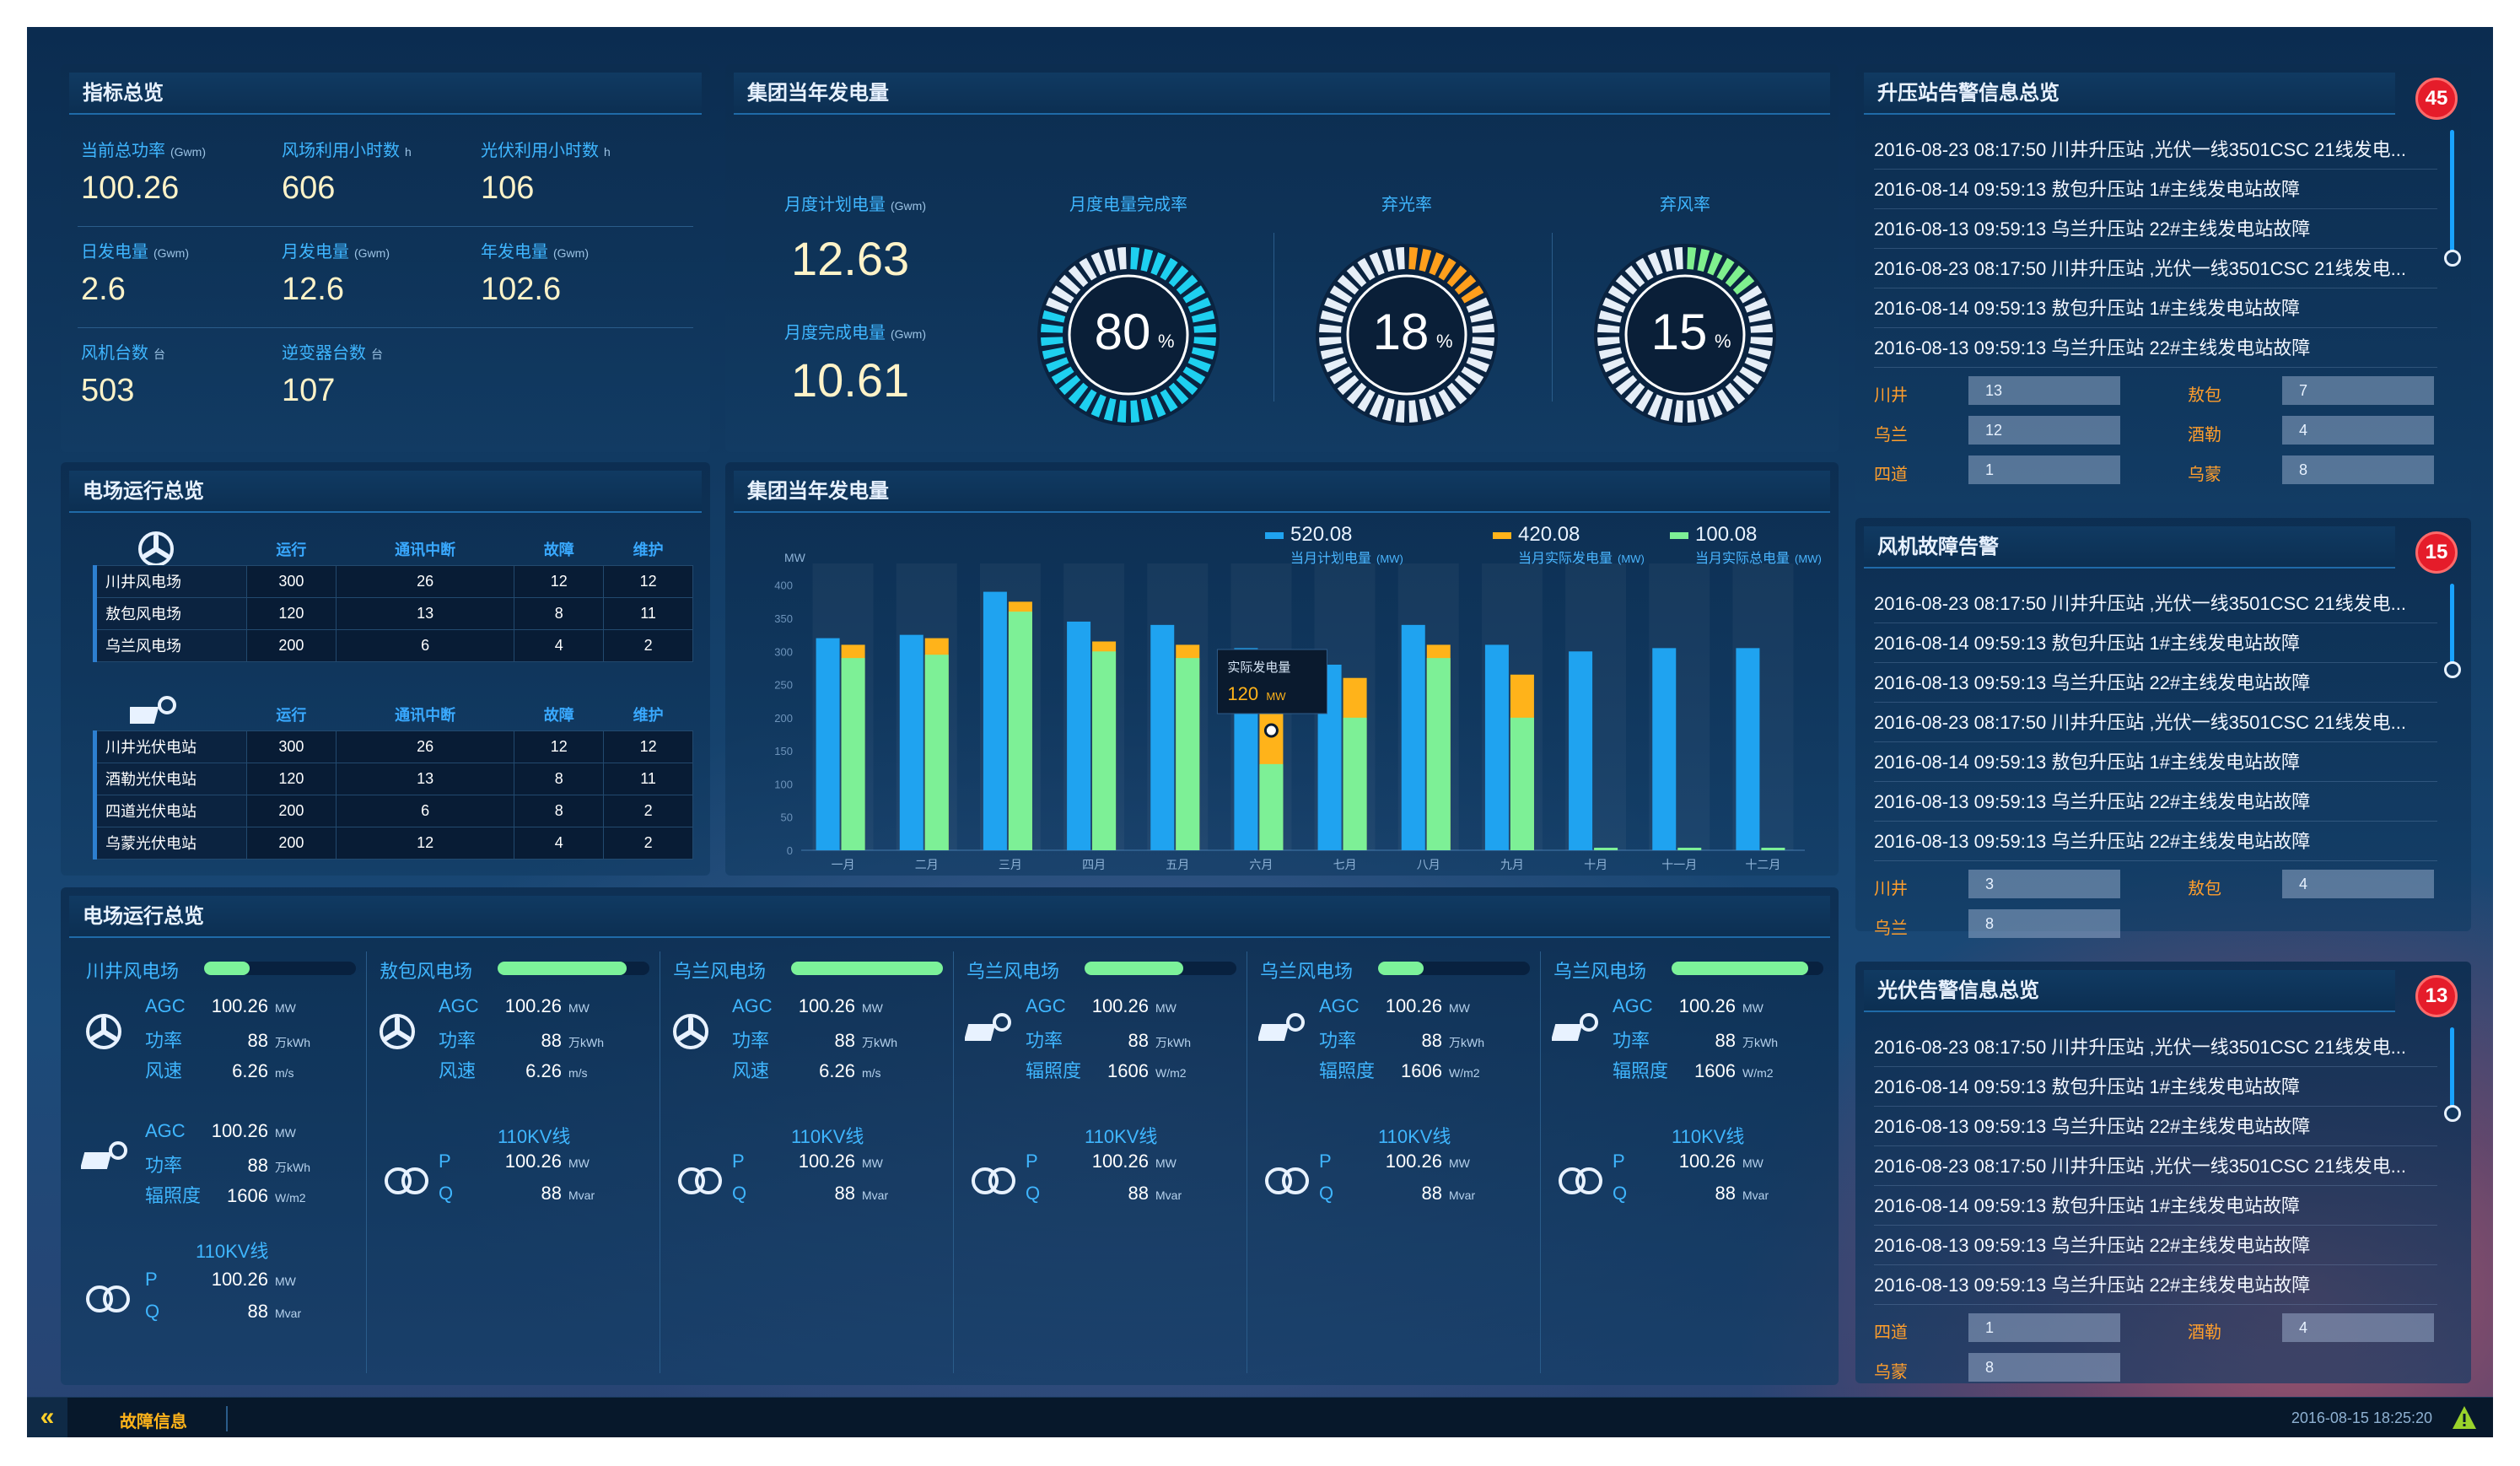  I want to click on back-button: «, so click(47, 1418).